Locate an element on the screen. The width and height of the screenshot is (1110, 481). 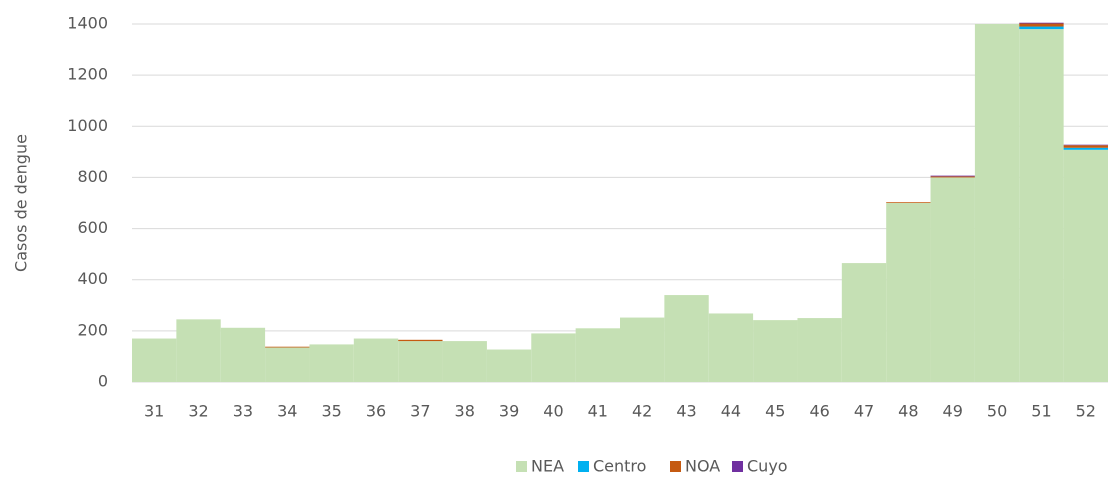
x-tick-label: 37 is located at coordinates (420, 411).